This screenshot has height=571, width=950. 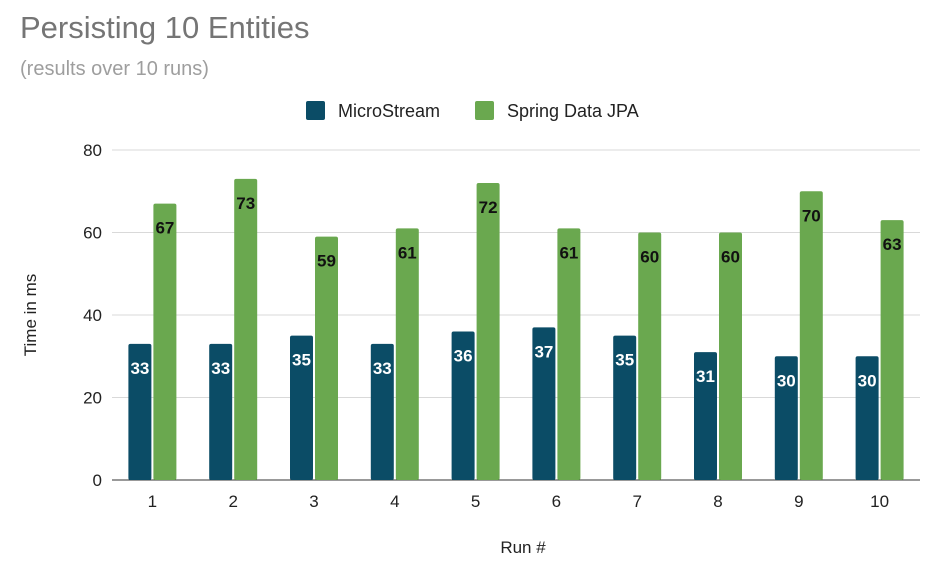 What do you see at coordinates (313, 501) in the screenshot?
I see `x-tick-label: 3` at bounding box center [313, 501].